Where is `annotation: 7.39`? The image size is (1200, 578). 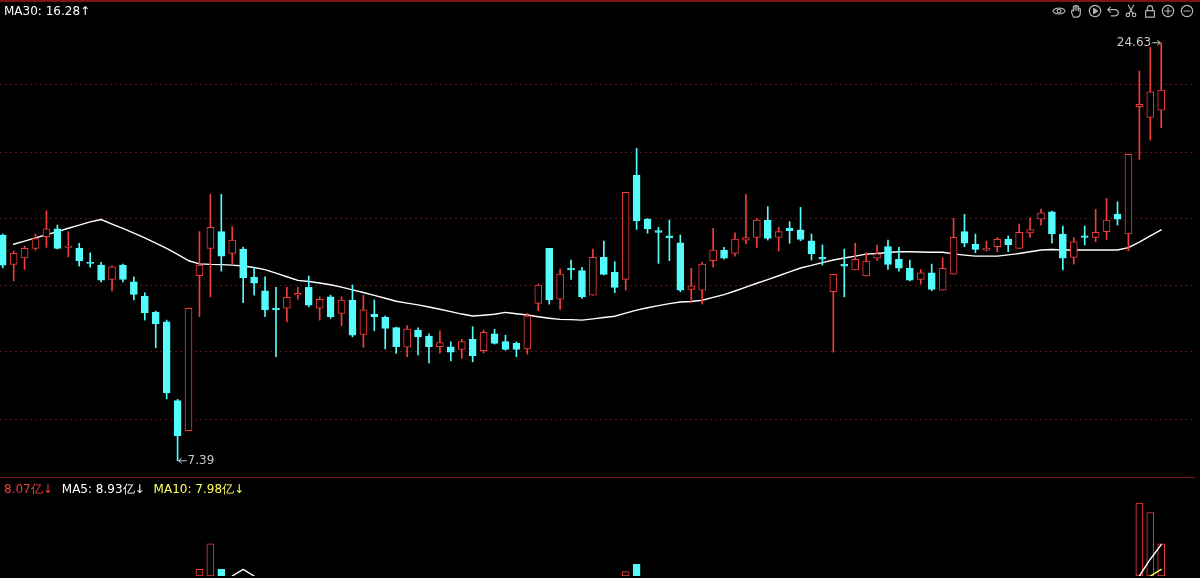 annotation: 7.39 is located at coordinates (201, 459).